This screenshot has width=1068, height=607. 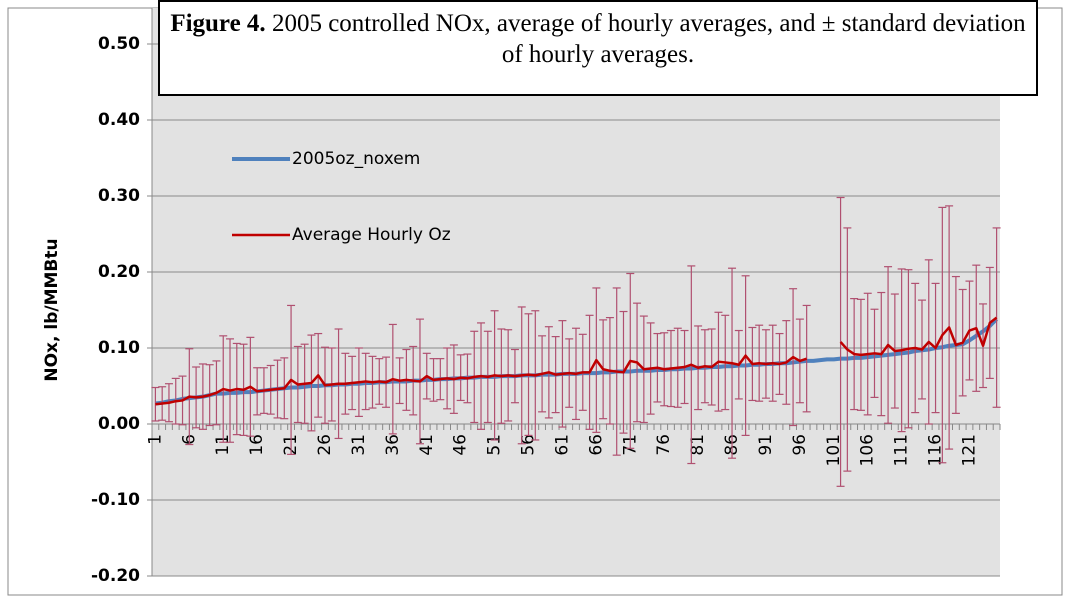 What do you see at coordinates (119, 424) in the screenshot?
I see `y-tick-label: 0.00` at bounding box center [119, 424].